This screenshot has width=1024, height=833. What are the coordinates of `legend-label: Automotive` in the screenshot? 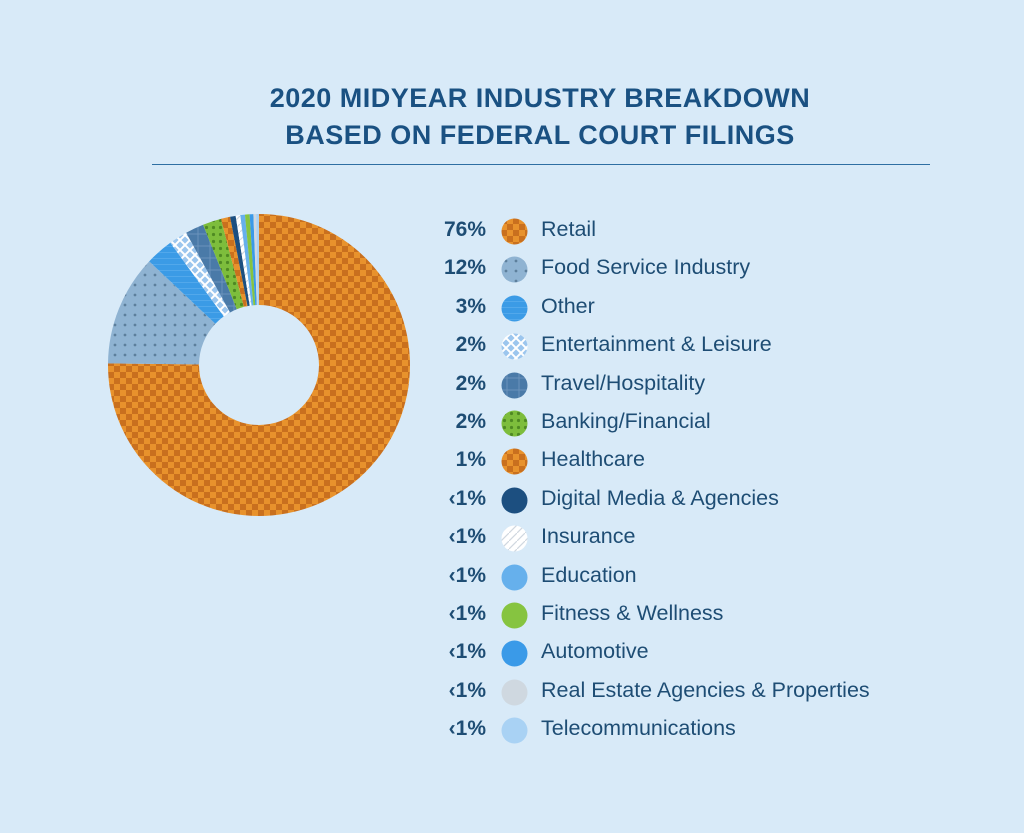 It's located at (595, 651).